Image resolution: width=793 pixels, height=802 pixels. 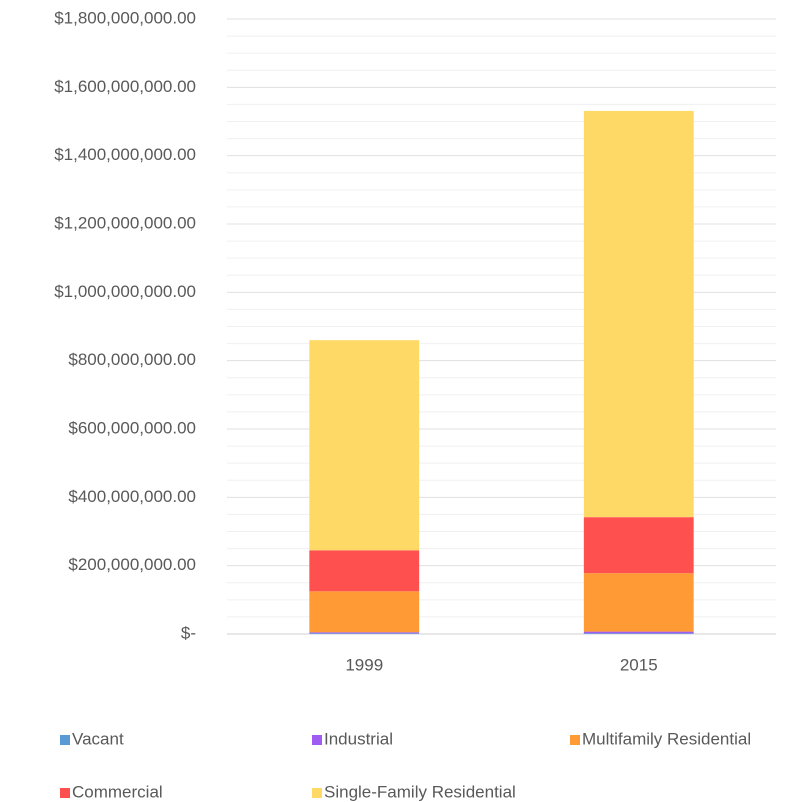 I want to click on x-tick-label: 1999, so click(x=364, y=664).